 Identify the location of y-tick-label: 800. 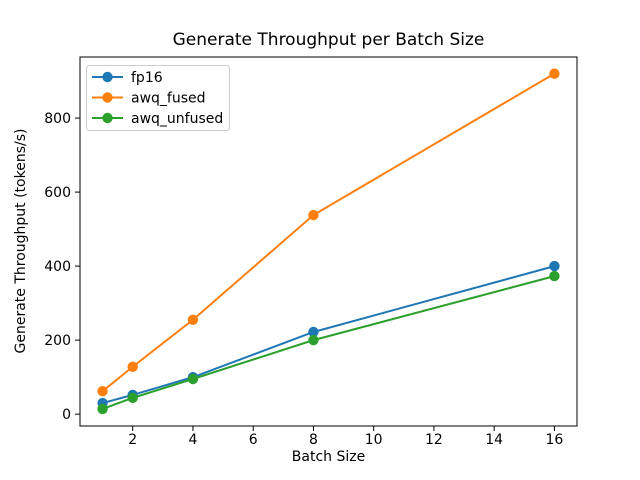
(57, 119).